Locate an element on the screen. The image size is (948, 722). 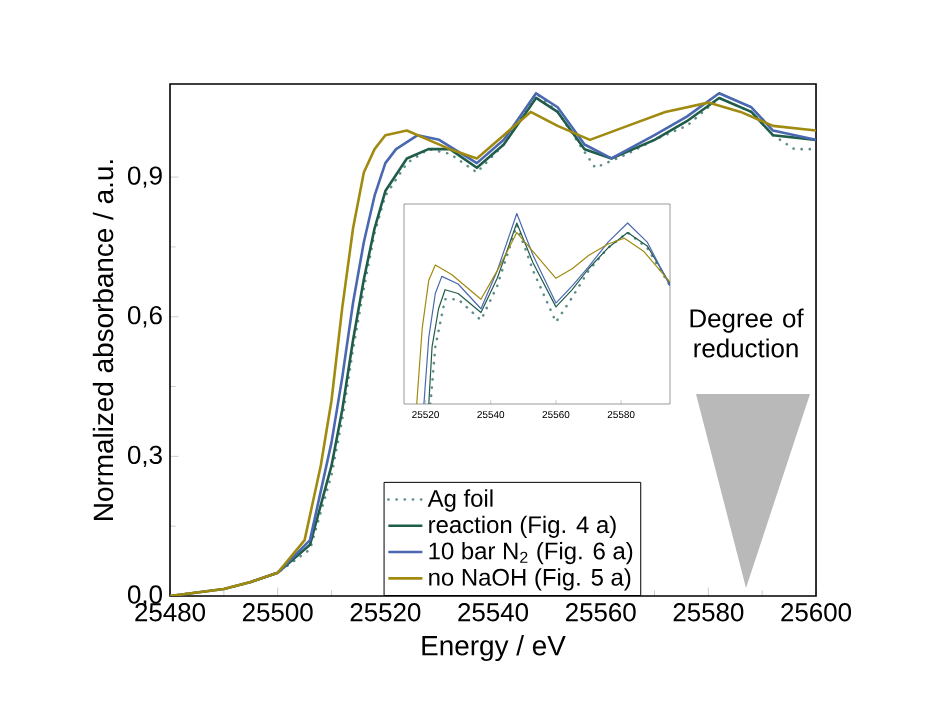
legend-label: Ag foil is located at coordinates (460, 500).